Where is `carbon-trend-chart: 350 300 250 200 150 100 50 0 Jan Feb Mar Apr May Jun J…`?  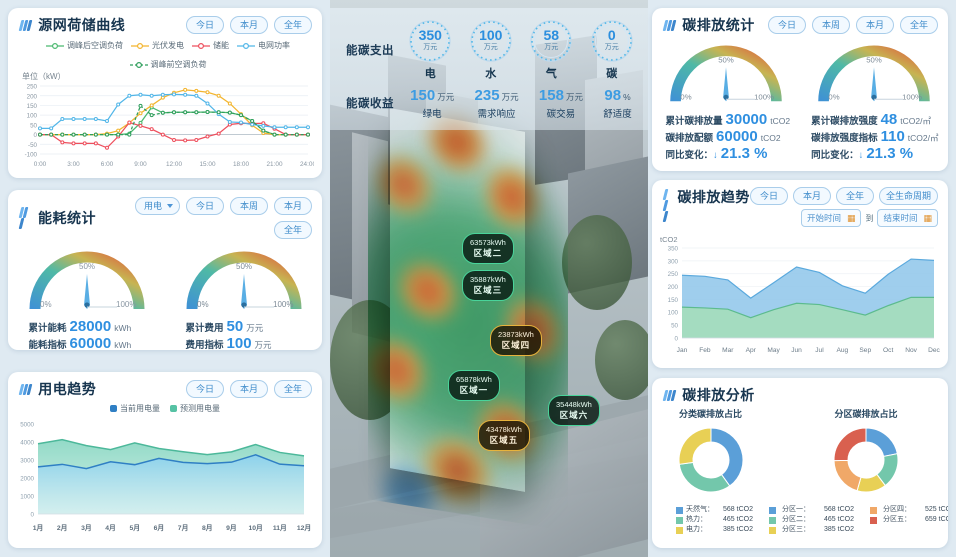 carbon-trend-chart: 350 300 250 200 150 100 50 0 Jan Feb Mar Apr May Jun J… is located at coordinates (804, 299).